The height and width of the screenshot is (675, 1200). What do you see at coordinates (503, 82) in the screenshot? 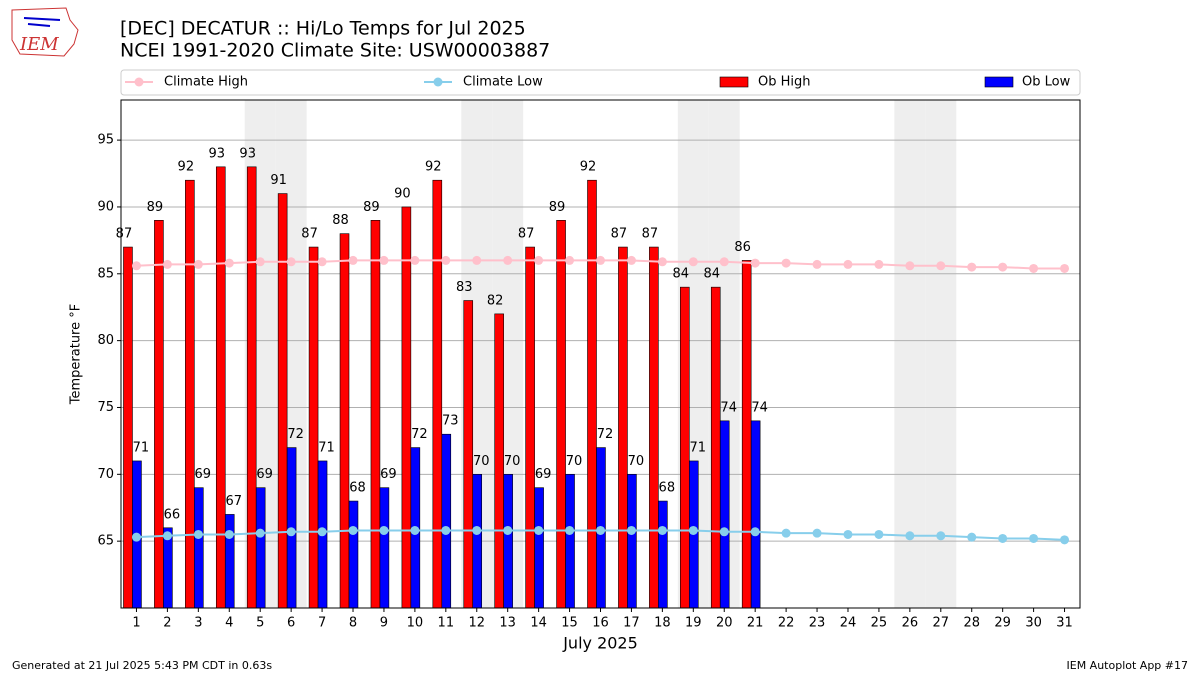
I see `legend-label: Climate Low` at bounding box center [503, 82].